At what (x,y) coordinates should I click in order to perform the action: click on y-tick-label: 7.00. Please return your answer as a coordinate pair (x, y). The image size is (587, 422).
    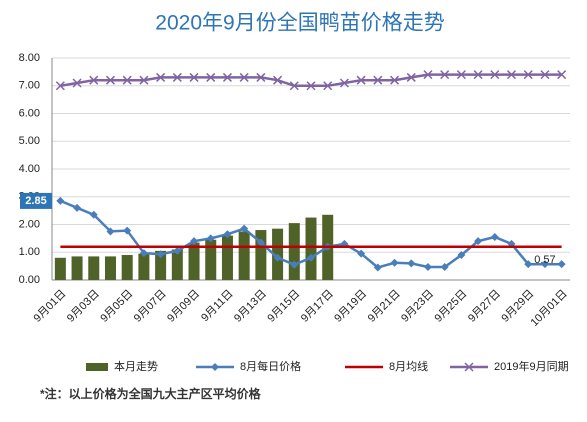
    Looking at the image, I should click on (29, 86).